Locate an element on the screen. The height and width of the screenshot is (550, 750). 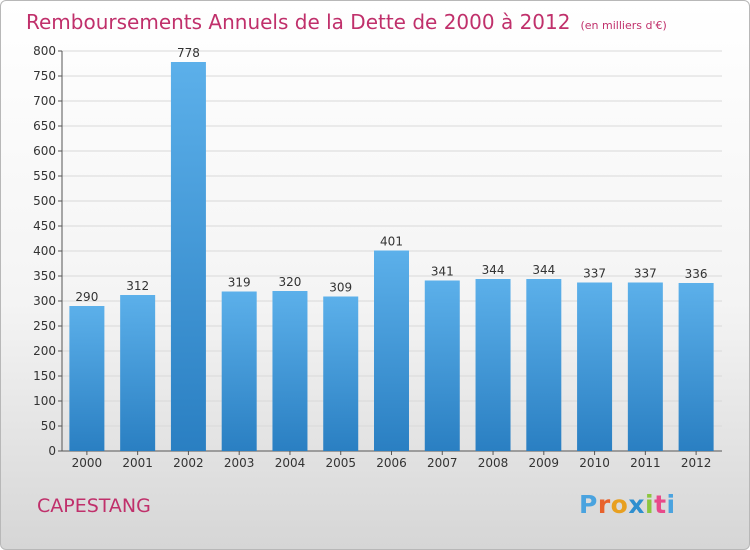
bar-2007 is located at coordinates (442, 365).